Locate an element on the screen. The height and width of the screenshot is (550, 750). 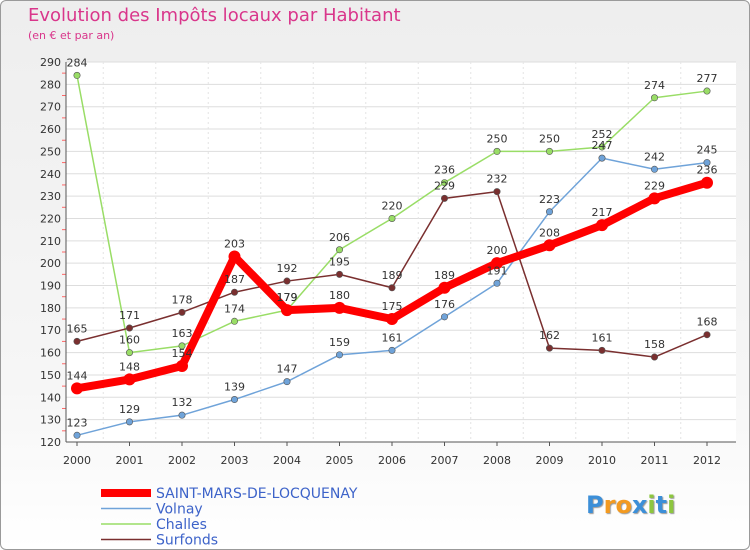
x-tick-label: 2003 is located at coordinates (235, 460).